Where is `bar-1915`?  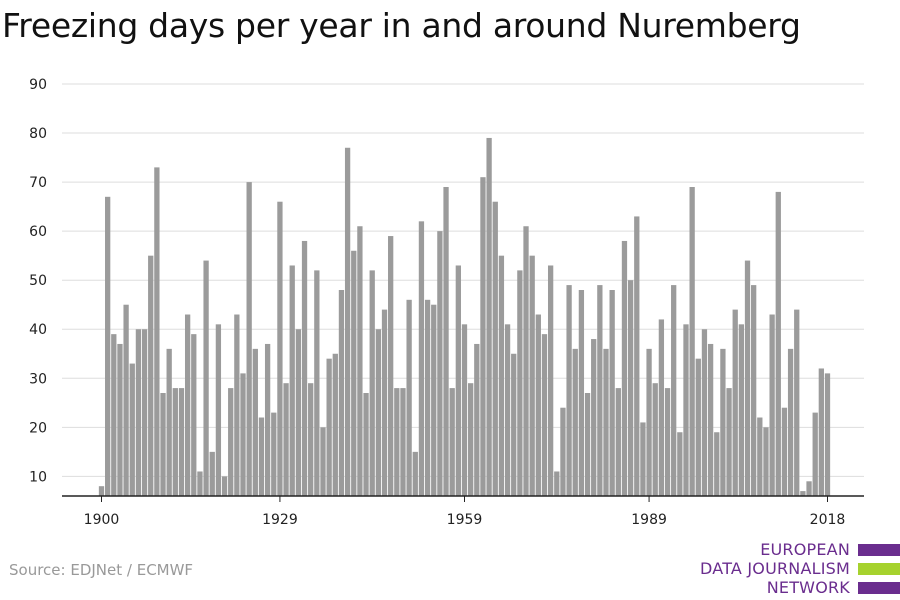 bar-1915 is located at coordinates (194, 415).